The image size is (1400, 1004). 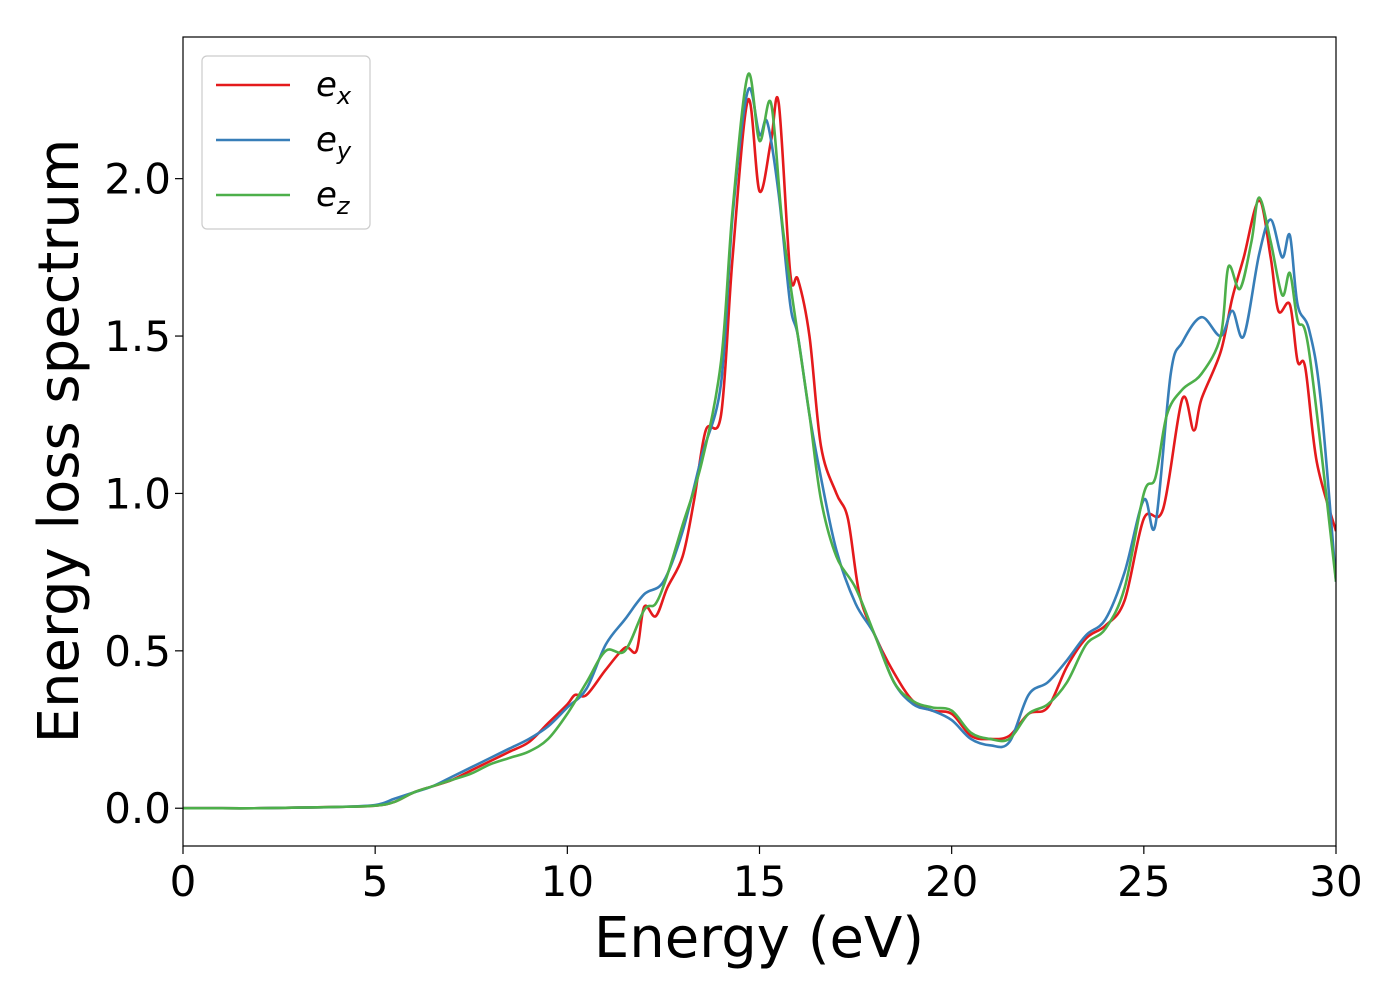 I want to click on x-tick-label: 20, so click(x=951, y=881).